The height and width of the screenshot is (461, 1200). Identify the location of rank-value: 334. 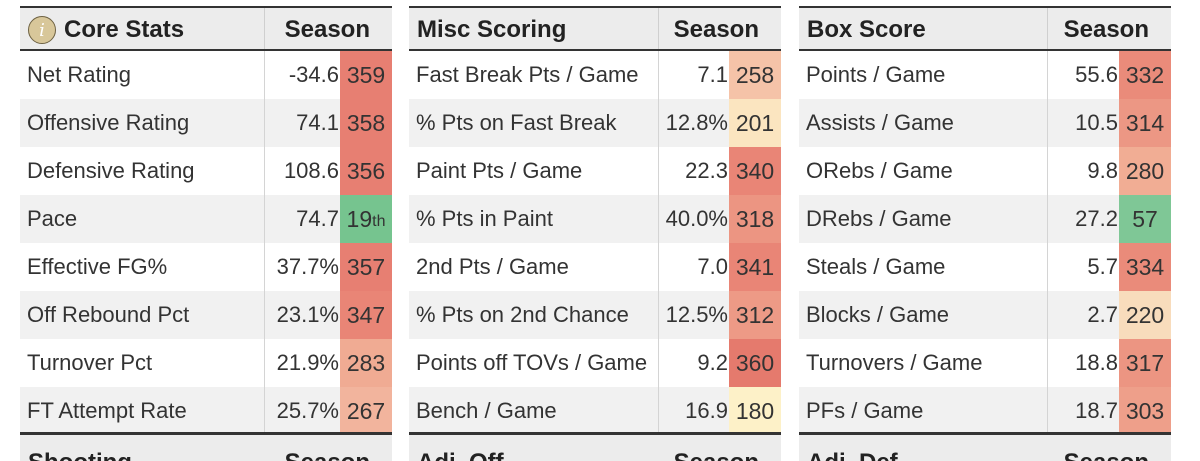
(1145, 266).